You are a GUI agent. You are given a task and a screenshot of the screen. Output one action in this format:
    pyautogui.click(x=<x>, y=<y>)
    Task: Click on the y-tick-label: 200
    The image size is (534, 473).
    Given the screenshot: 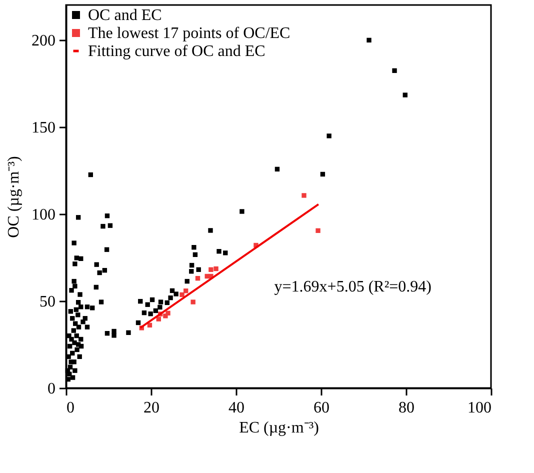 What is the action you would take?
    pyautogui.click(x=44, y=41)
    